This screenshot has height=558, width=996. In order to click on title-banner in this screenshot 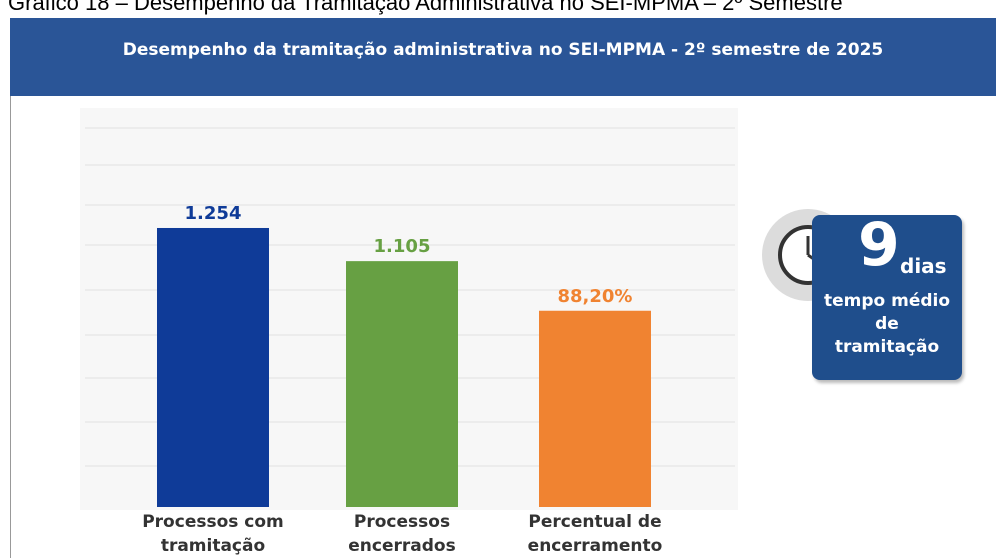, I will do `click(503, 57)`.